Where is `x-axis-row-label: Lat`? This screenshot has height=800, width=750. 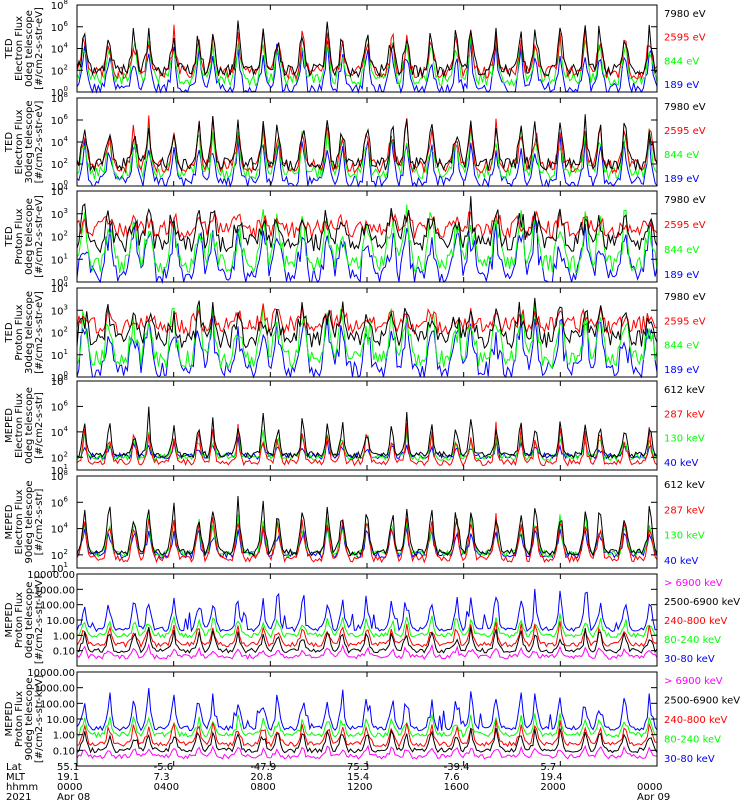
x-axis-row-label: Lat is located at coordinates (14, 767).